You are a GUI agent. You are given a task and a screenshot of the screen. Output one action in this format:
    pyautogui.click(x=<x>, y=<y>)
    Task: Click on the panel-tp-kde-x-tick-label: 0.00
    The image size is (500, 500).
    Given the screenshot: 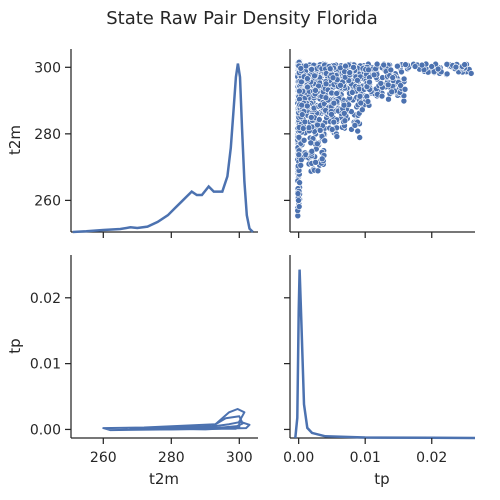 What is the action you would take?
    pyautogui.click(x=298, y=458)
    